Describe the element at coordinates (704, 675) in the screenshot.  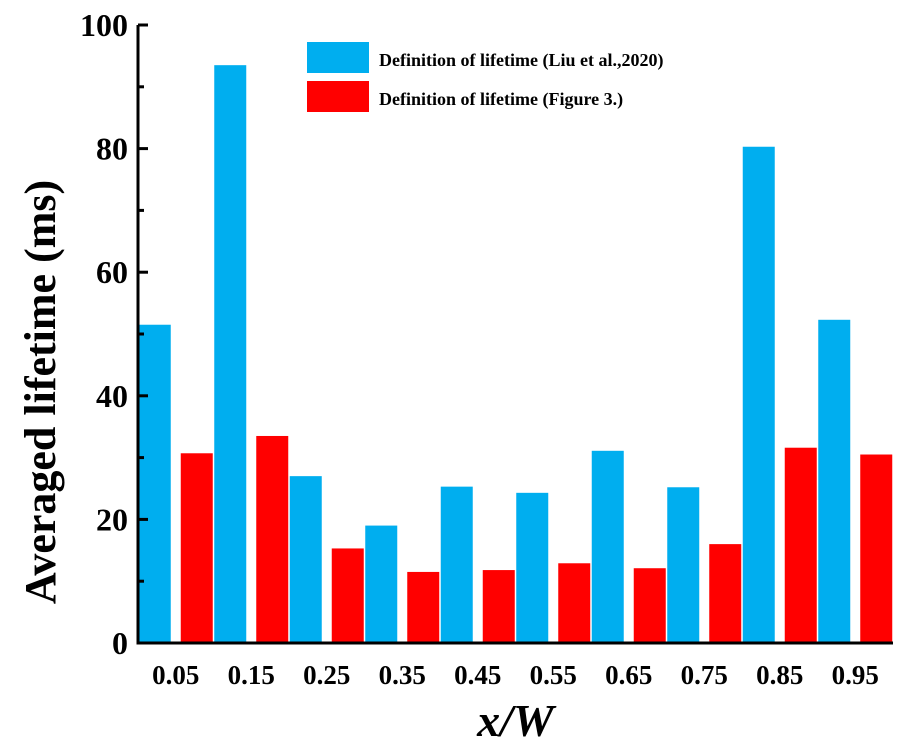
I see `x-tick-label: 0.75` at that location.